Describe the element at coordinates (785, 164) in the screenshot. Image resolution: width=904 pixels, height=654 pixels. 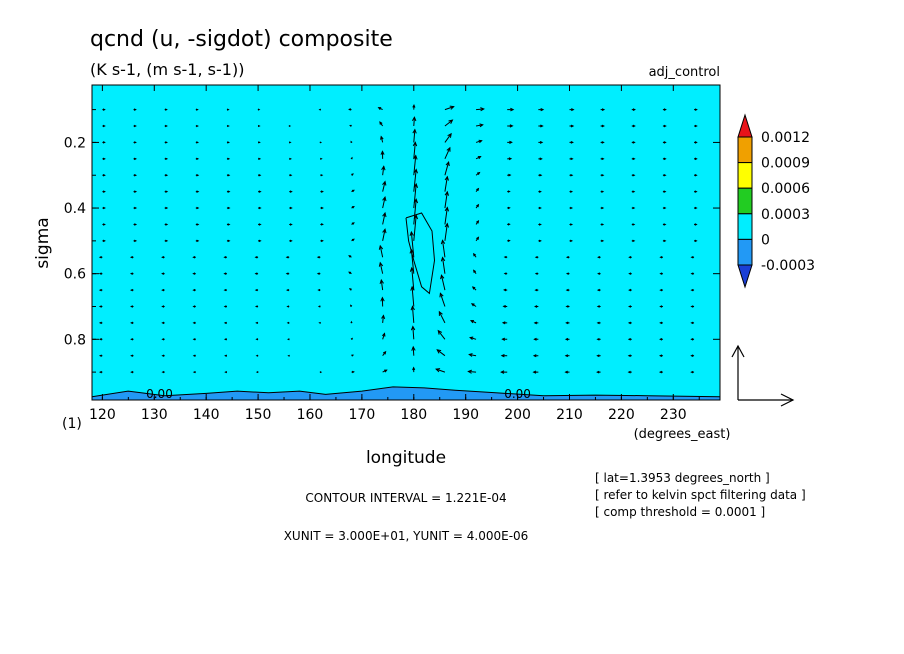
I see `colorbar-label: 0.0009` at that location.